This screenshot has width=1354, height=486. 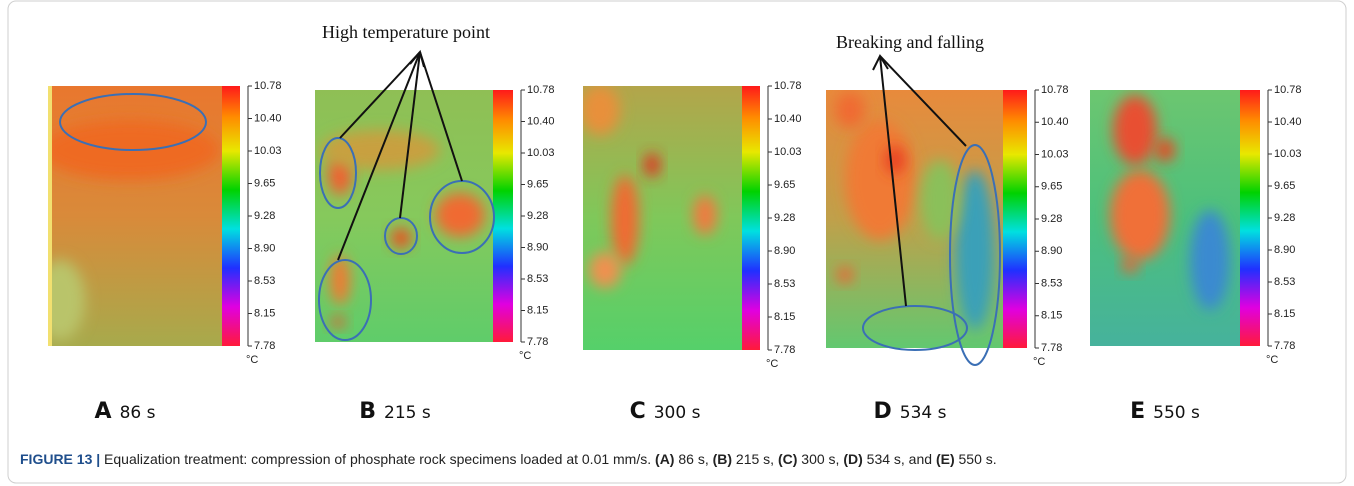 I want to click on annotation: High temperature point, so click(x=406, y=32).